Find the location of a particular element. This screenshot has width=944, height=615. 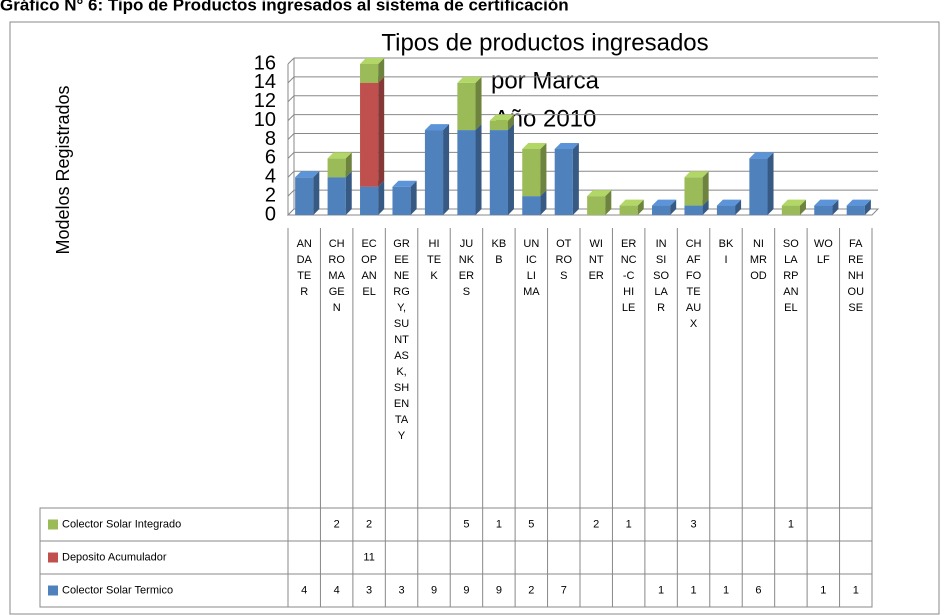

x-tick-label: IN SI SO LA R is located at coordinates (661, 276).